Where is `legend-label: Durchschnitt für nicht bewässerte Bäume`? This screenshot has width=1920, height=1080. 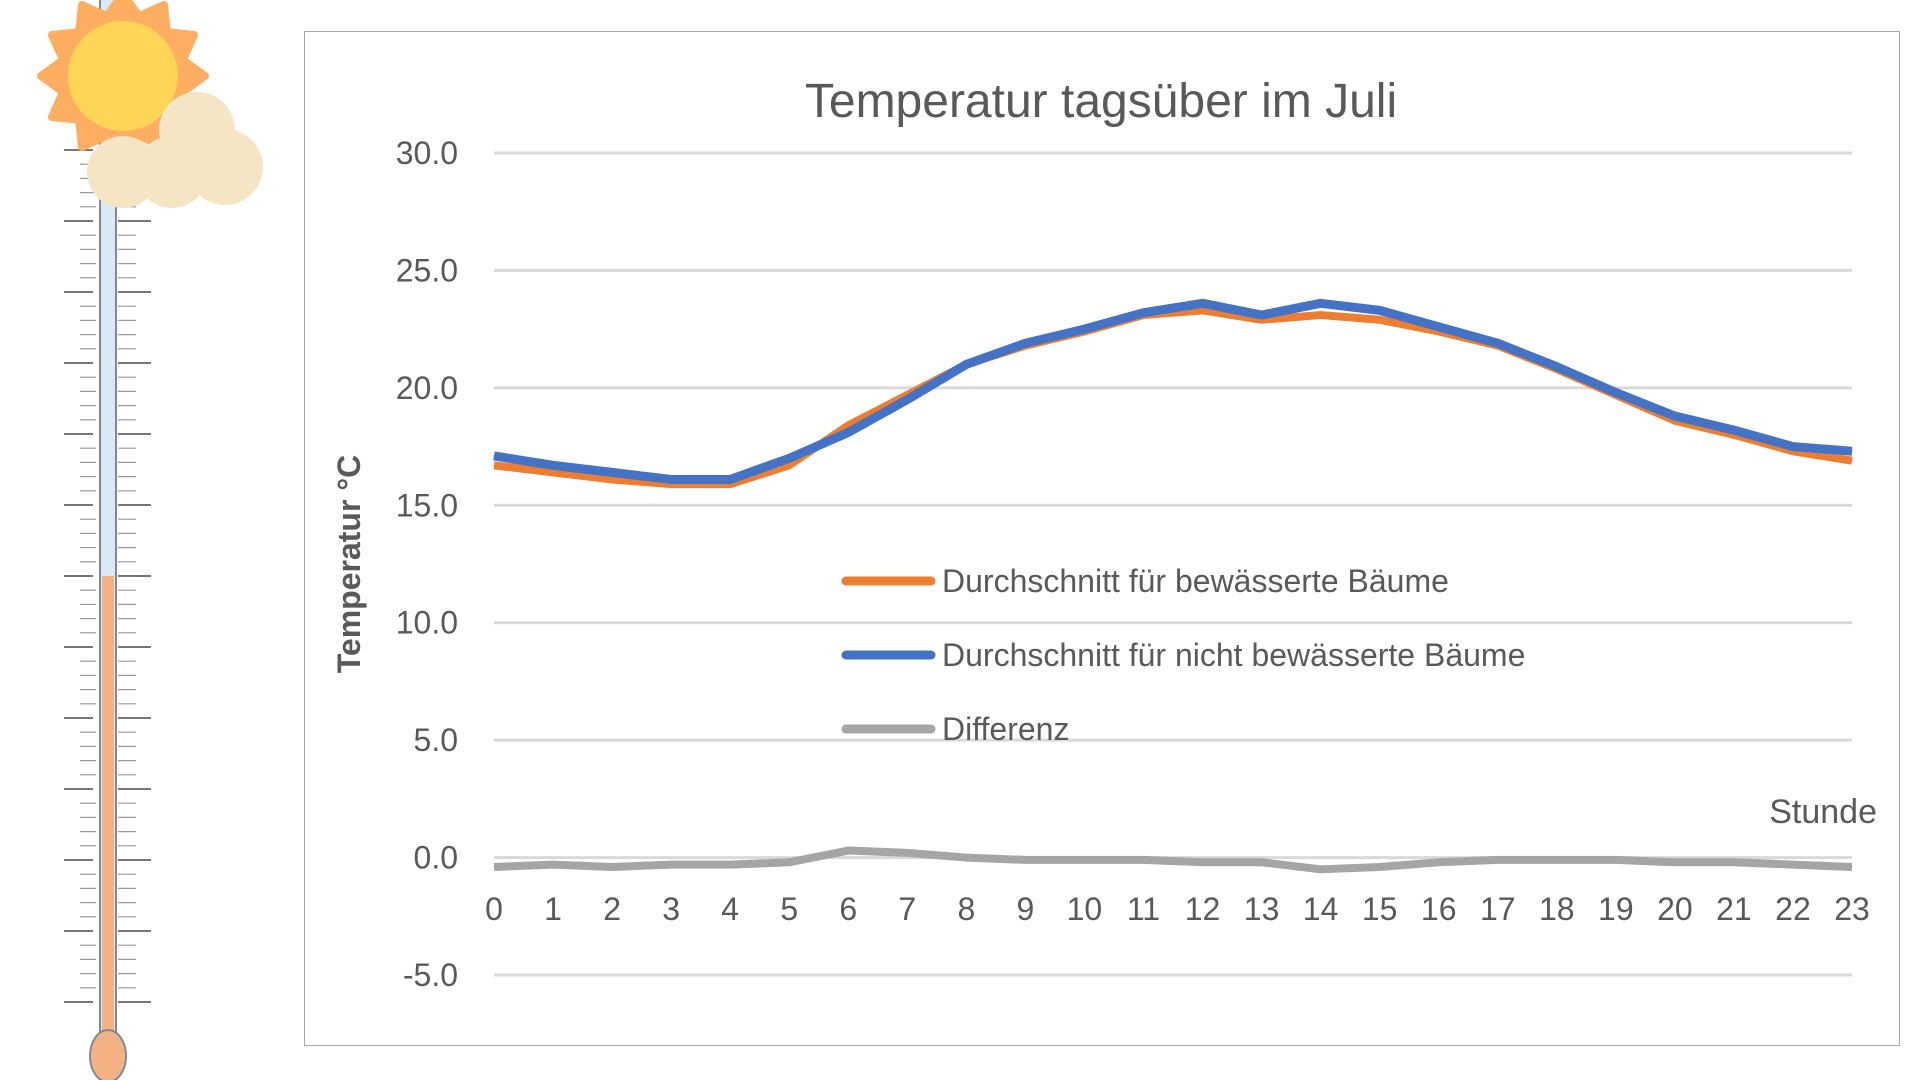
legend-label: Durchschnitt für nicht bewässerte Bäume is located at coordinates (1233, 655).